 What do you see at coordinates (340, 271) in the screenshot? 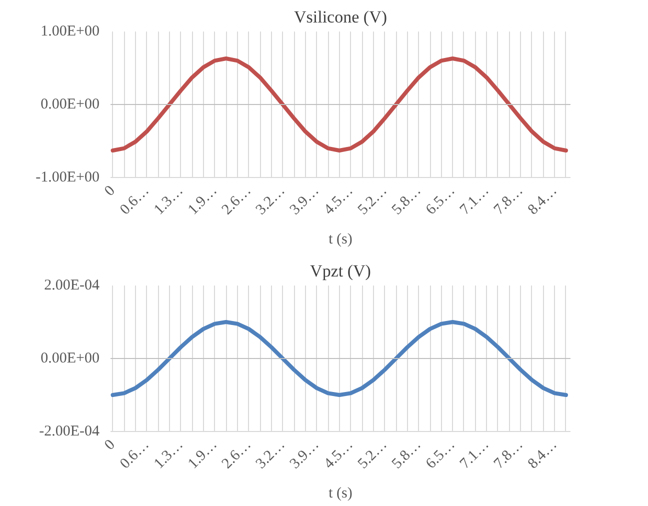
I see `chart-title: Vpzt (V)` at bounding box center [340, 271].